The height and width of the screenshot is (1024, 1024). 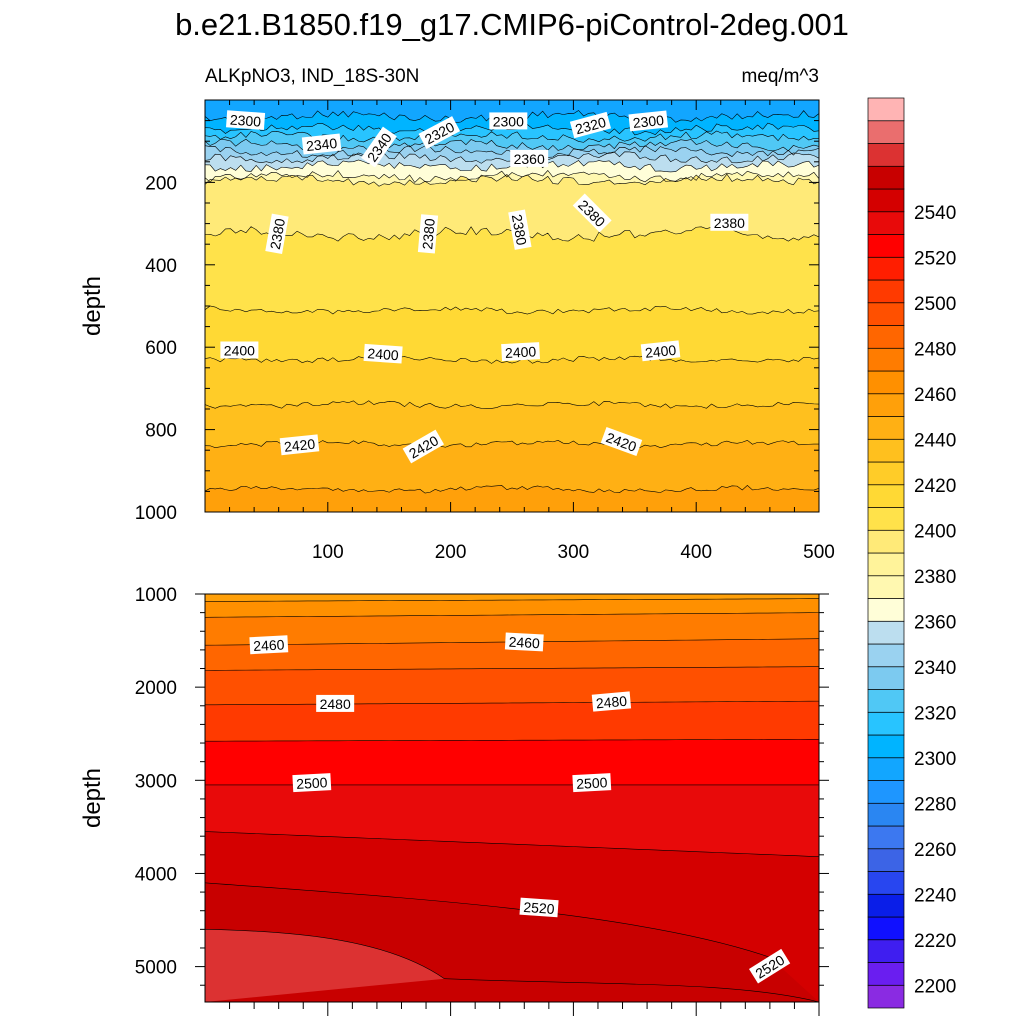 What do you see at coordinates (935, 486) in the screenshot?
I see `colorbar-label: 2420` at bounding box center [935, 486].